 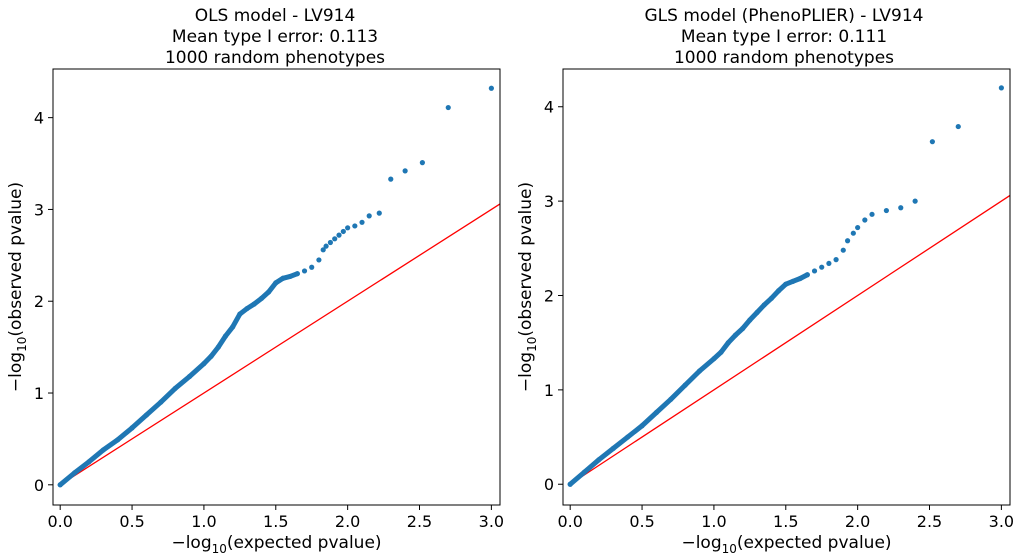 What do you see at coordinates (786, 544) in the screenshot?
I see `x-axis-label: −log10(expected pvalue)` at bounding box center [786, 544].